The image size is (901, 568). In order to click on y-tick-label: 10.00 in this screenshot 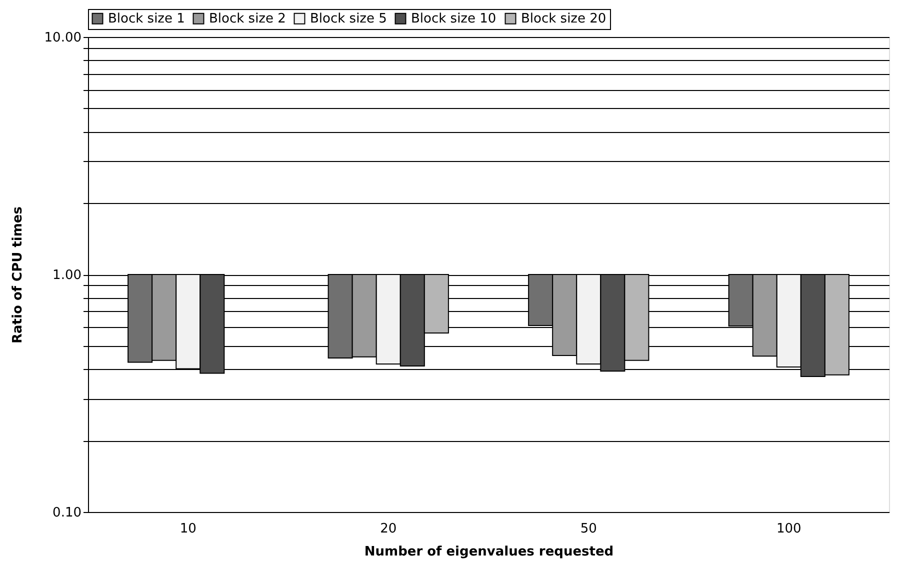, I will do `click(63, 38)`.